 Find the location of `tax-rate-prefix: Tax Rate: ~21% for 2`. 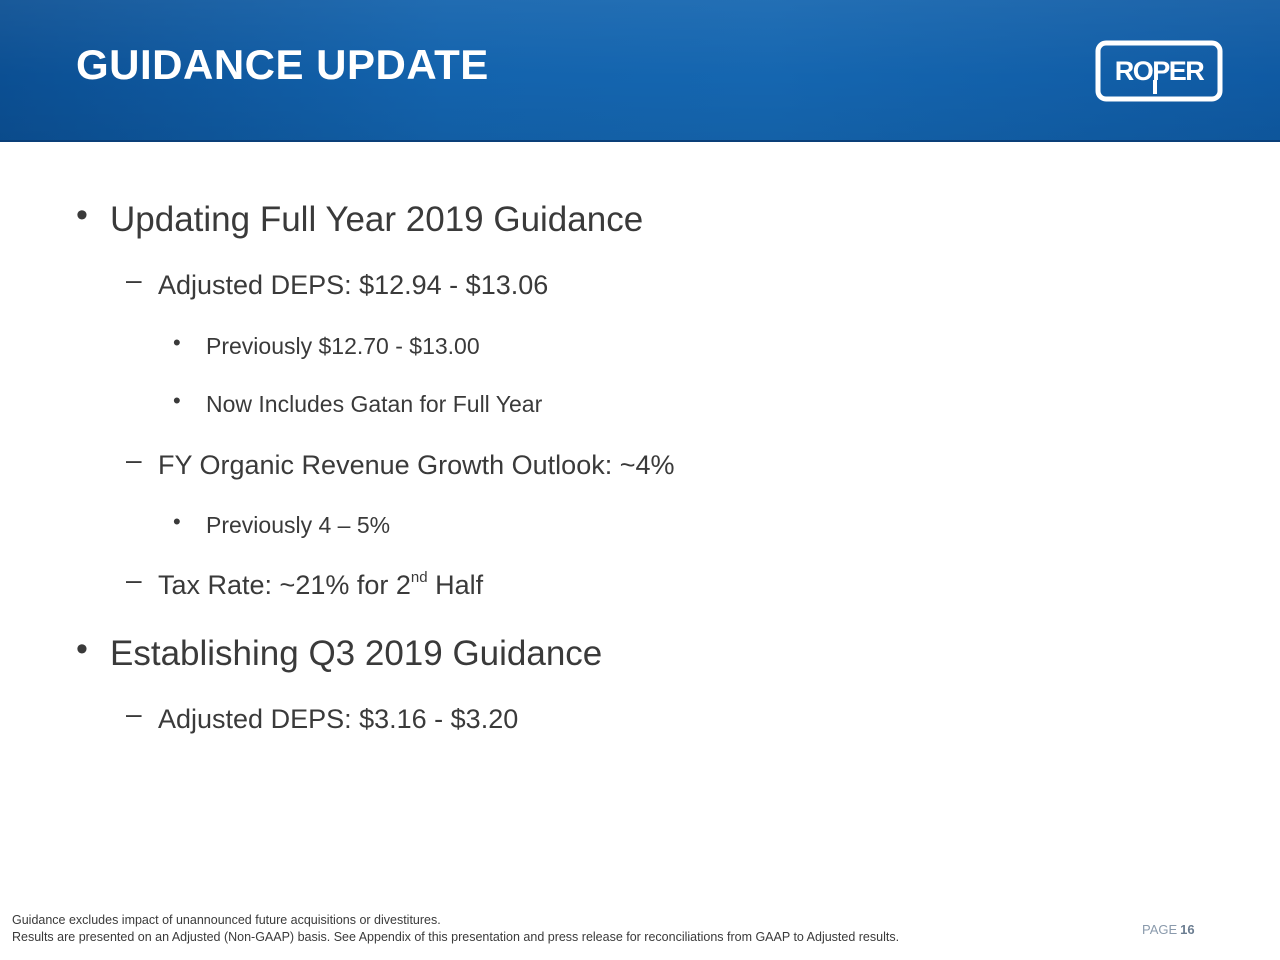

tax-rate-prefix: Tax Rate: ~21% for 2 is located at coordinates (284, 585).